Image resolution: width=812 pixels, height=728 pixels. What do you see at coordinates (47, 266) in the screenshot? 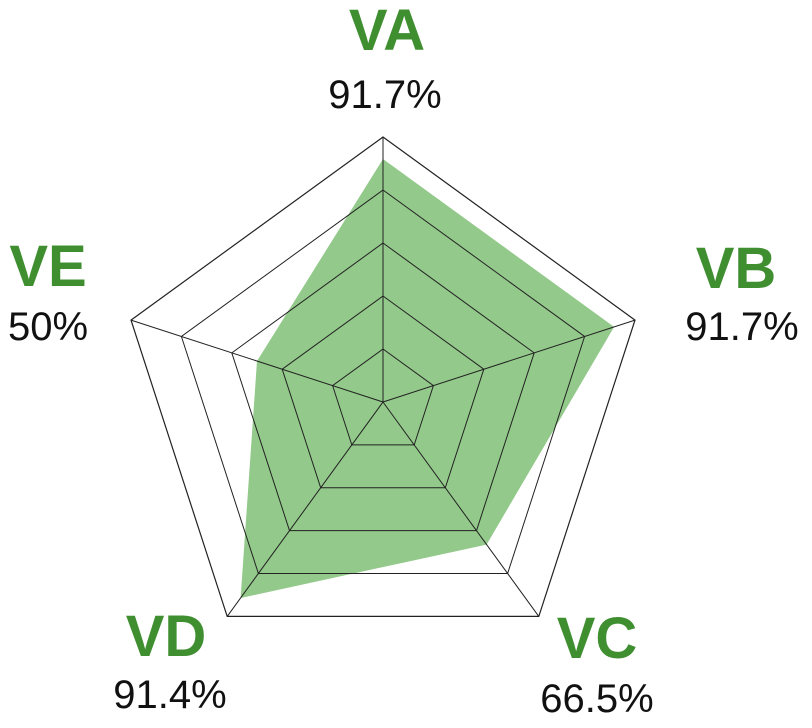
I see `axis-name-ve: VE` at bounding box center [47, 266].